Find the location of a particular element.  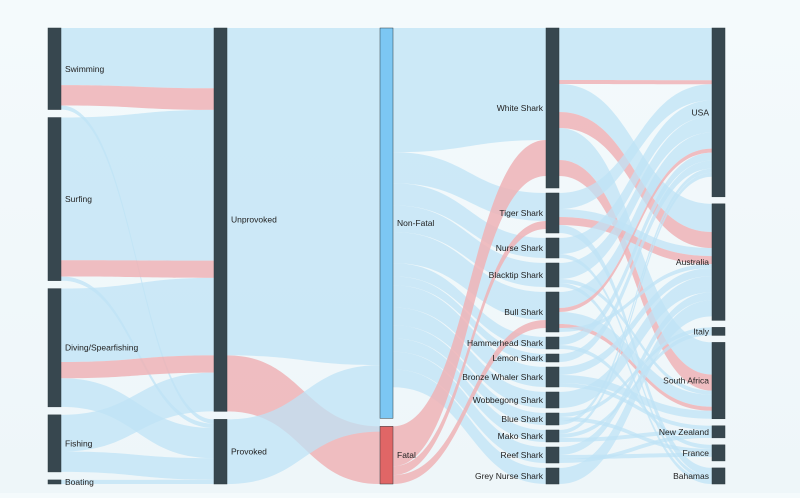

node-mako-shark is located at coordinates (552, 436).